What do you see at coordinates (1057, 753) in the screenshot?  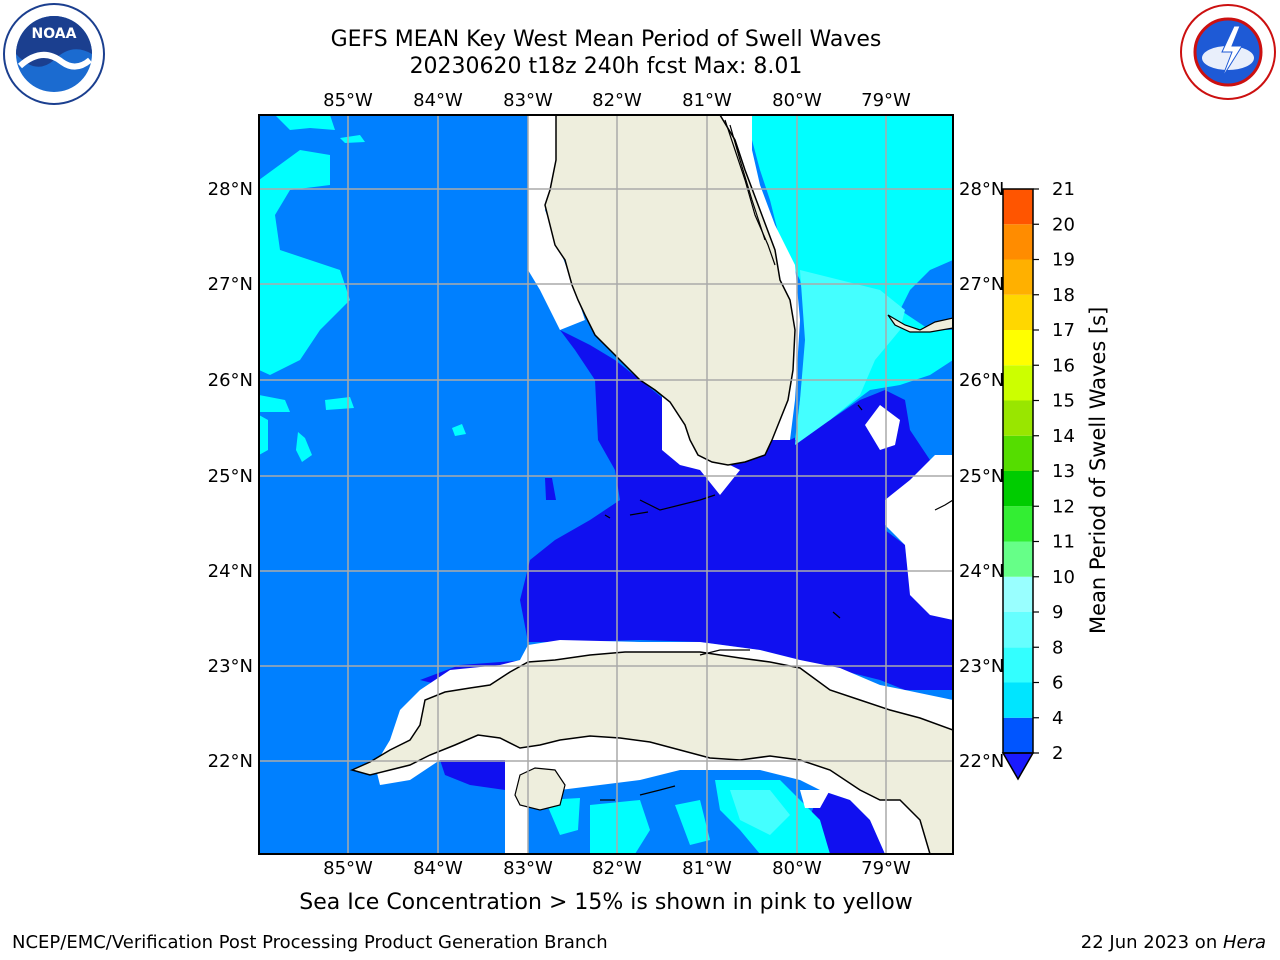 I see `colorbar-tick-label: 2` at bounding box center [1057, 753].